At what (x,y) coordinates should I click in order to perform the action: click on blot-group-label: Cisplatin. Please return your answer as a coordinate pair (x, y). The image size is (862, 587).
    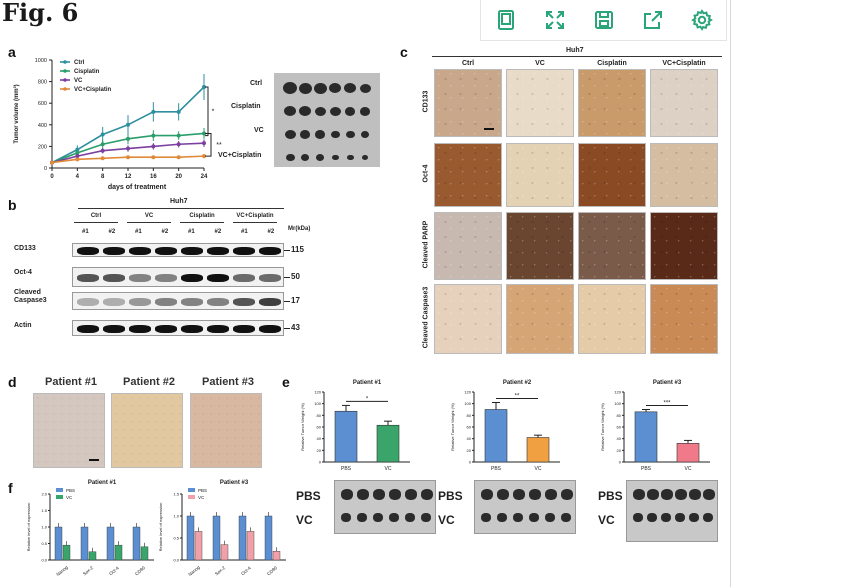
    Looking at the image, I should click on (202, 216).